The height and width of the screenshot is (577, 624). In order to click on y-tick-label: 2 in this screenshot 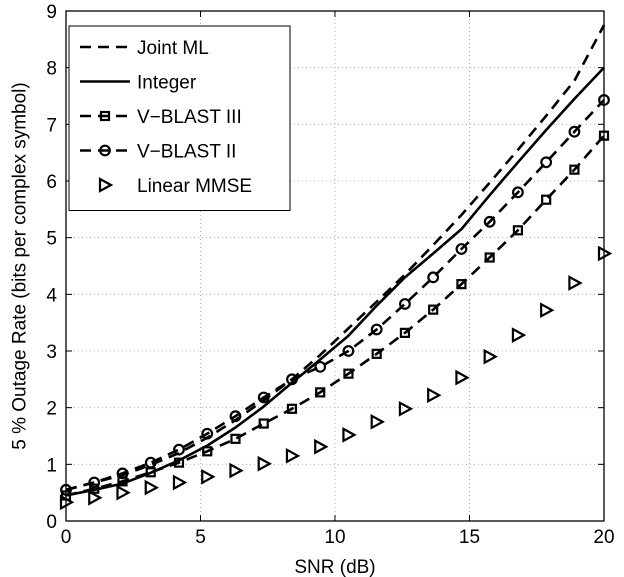, I will do `click(51, 409)`.